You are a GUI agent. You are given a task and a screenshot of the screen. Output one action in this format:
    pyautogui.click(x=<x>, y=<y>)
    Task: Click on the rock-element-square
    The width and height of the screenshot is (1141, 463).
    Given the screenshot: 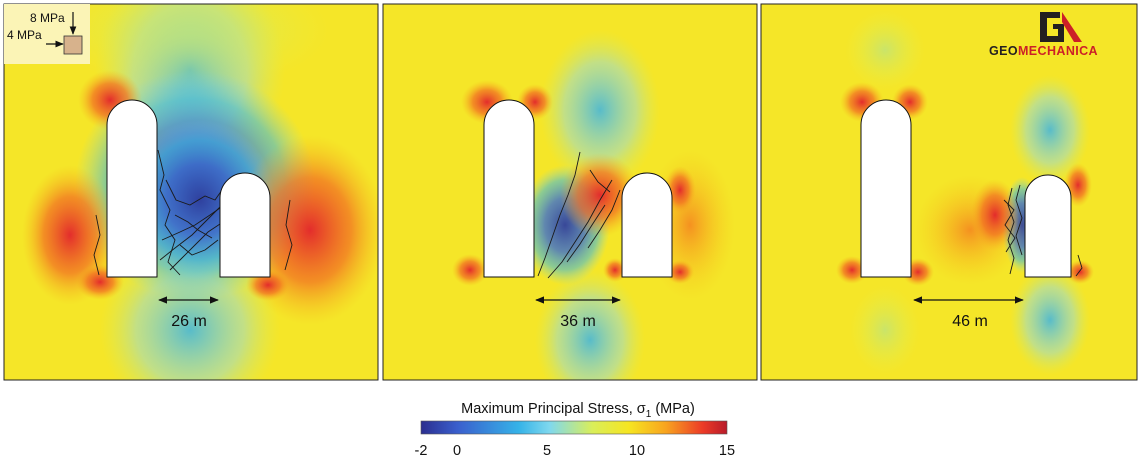 What is the action you would take?
    pyautogui.click(x=73, y=45)
    